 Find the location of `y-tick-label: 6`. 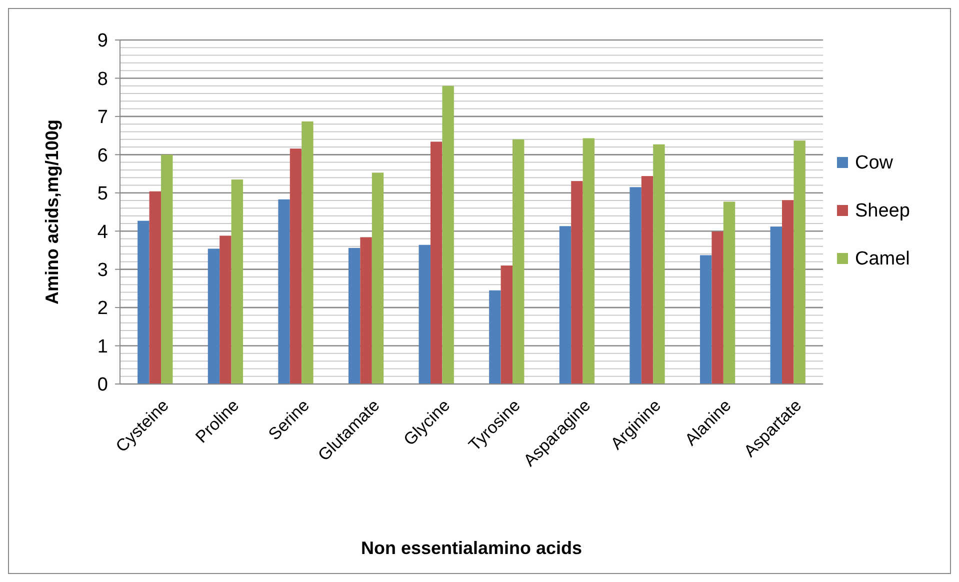

y-tick-label: 6 is located at coordinates (102, 155).